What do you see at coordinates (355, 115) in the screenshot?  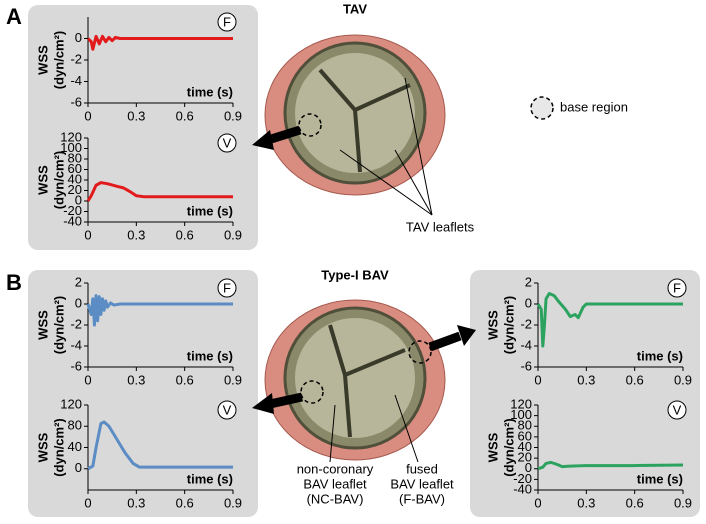 I see `tav-valve` at bounding box center [355, 115].